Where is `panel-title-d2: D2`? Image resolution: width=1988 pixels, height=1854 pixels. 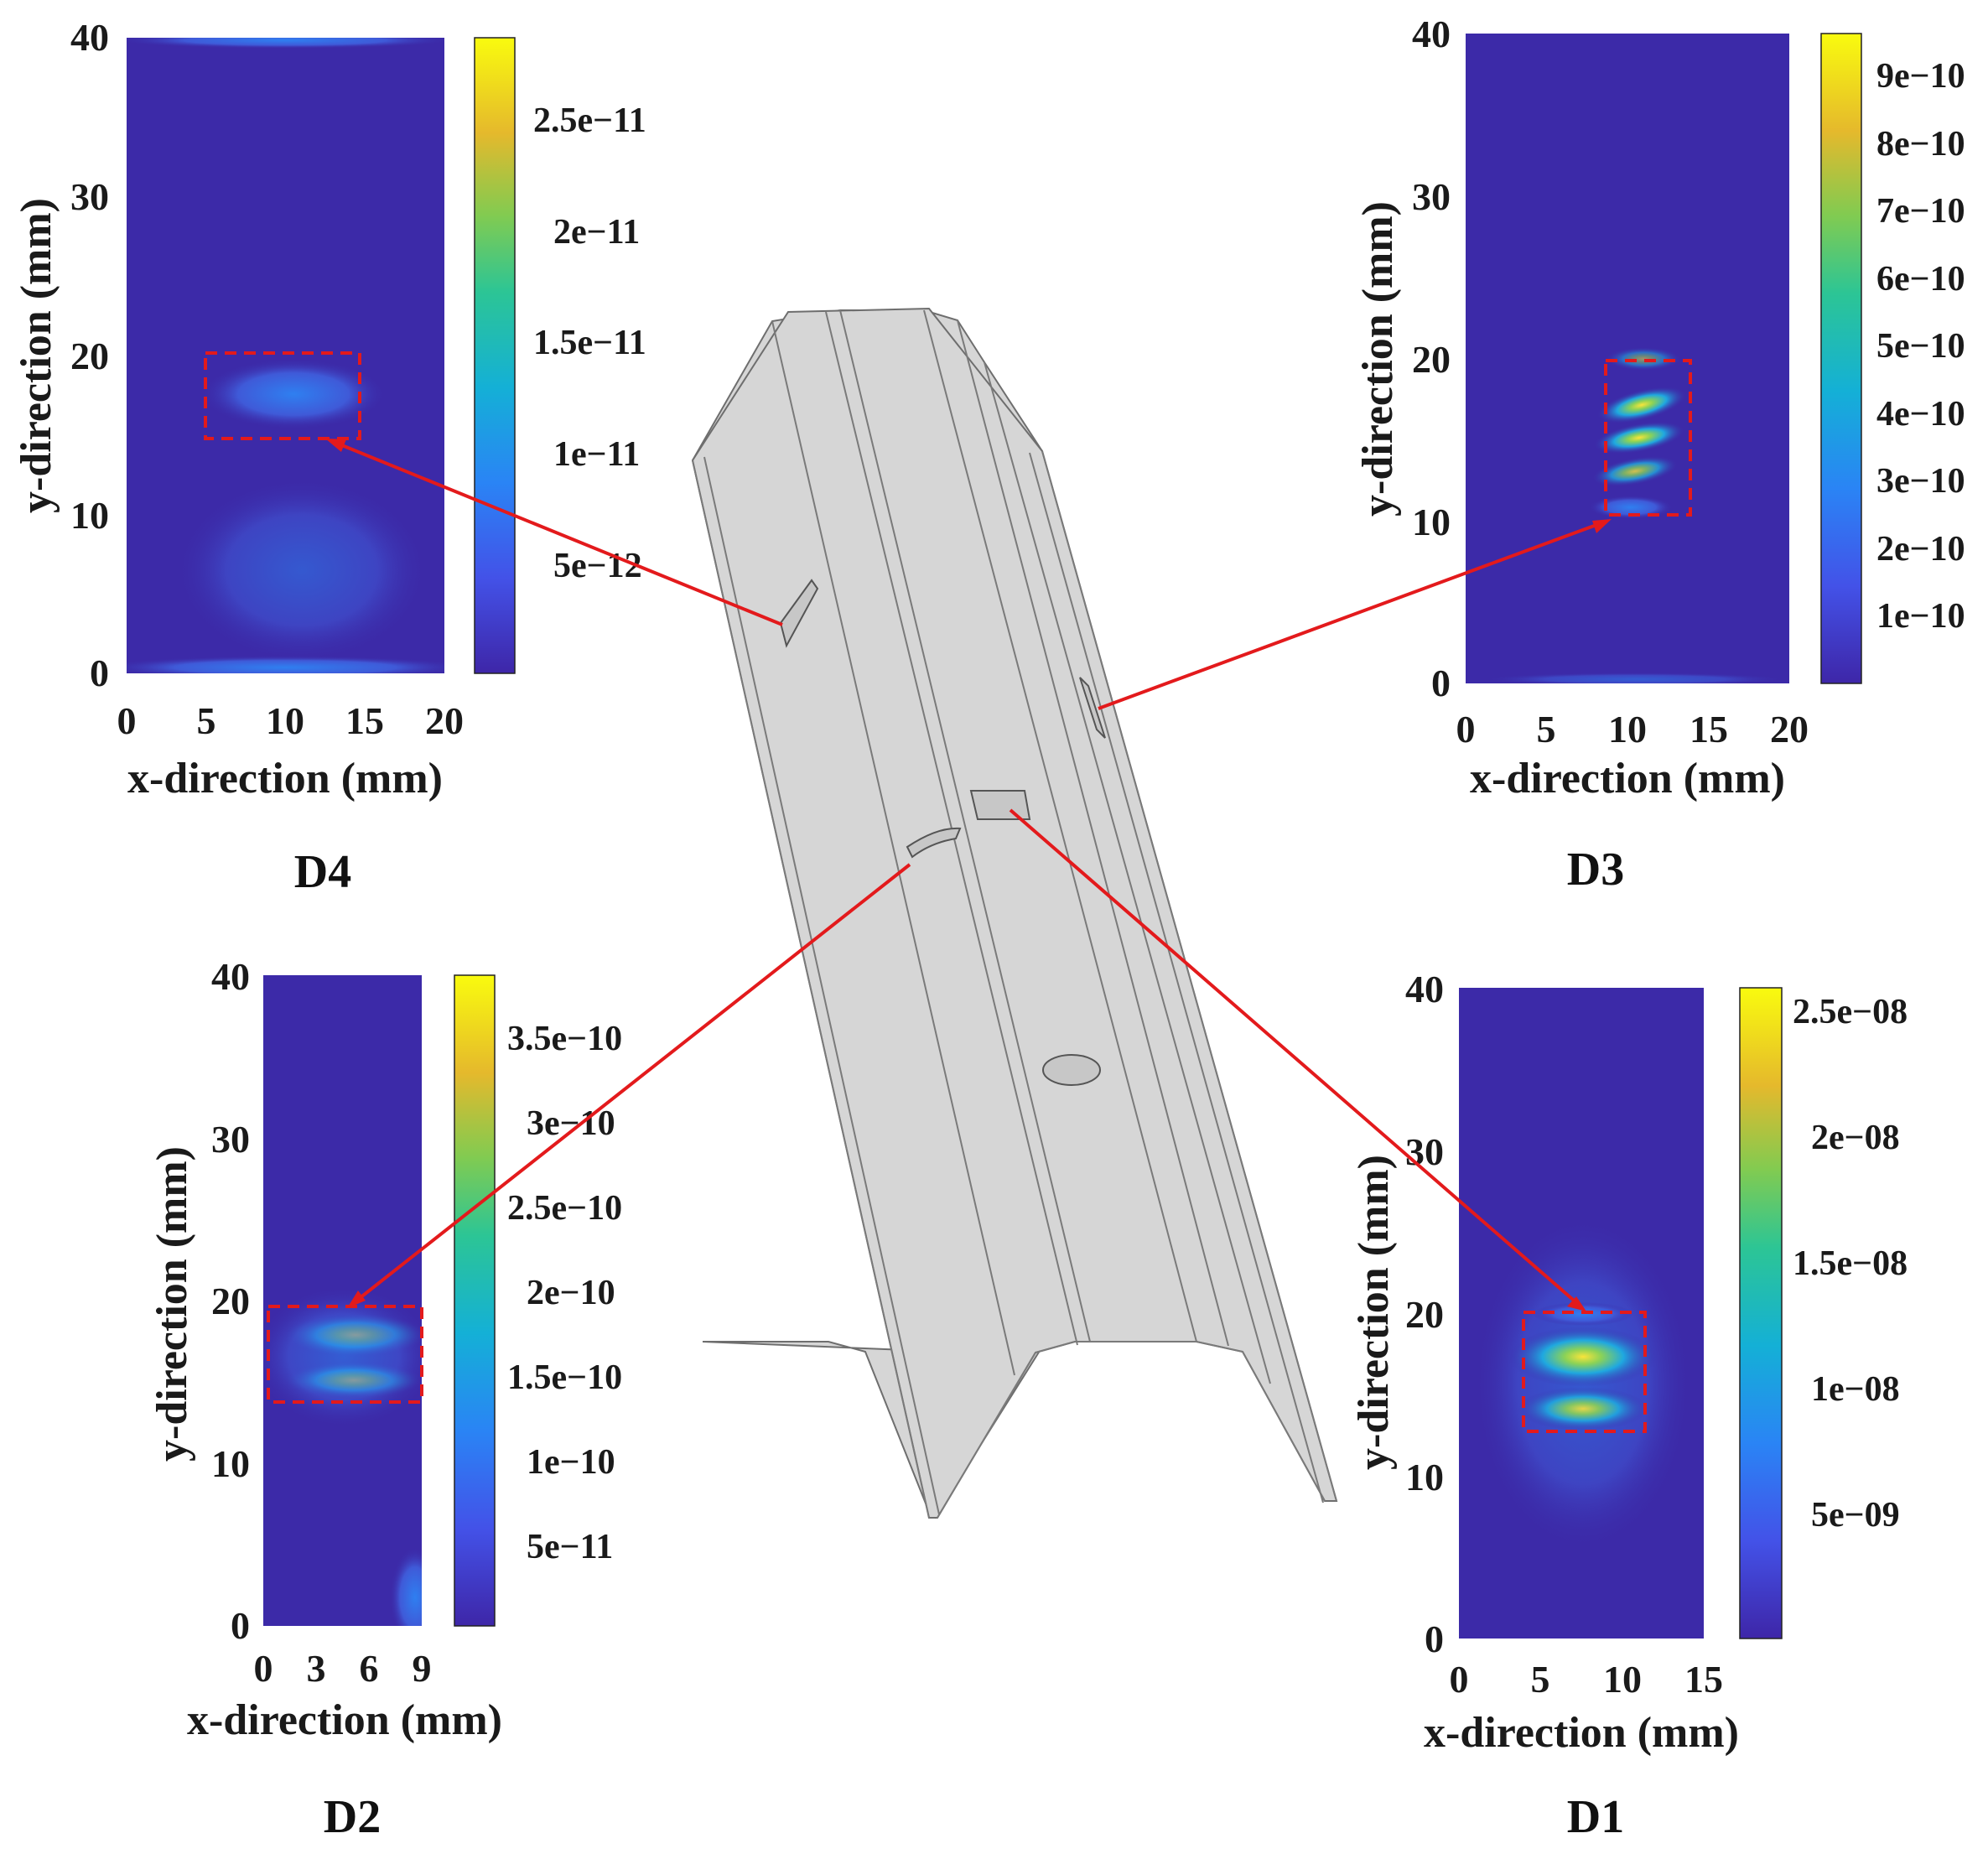 panel-title-d2: D2 is located at coordinates (352, 1817).